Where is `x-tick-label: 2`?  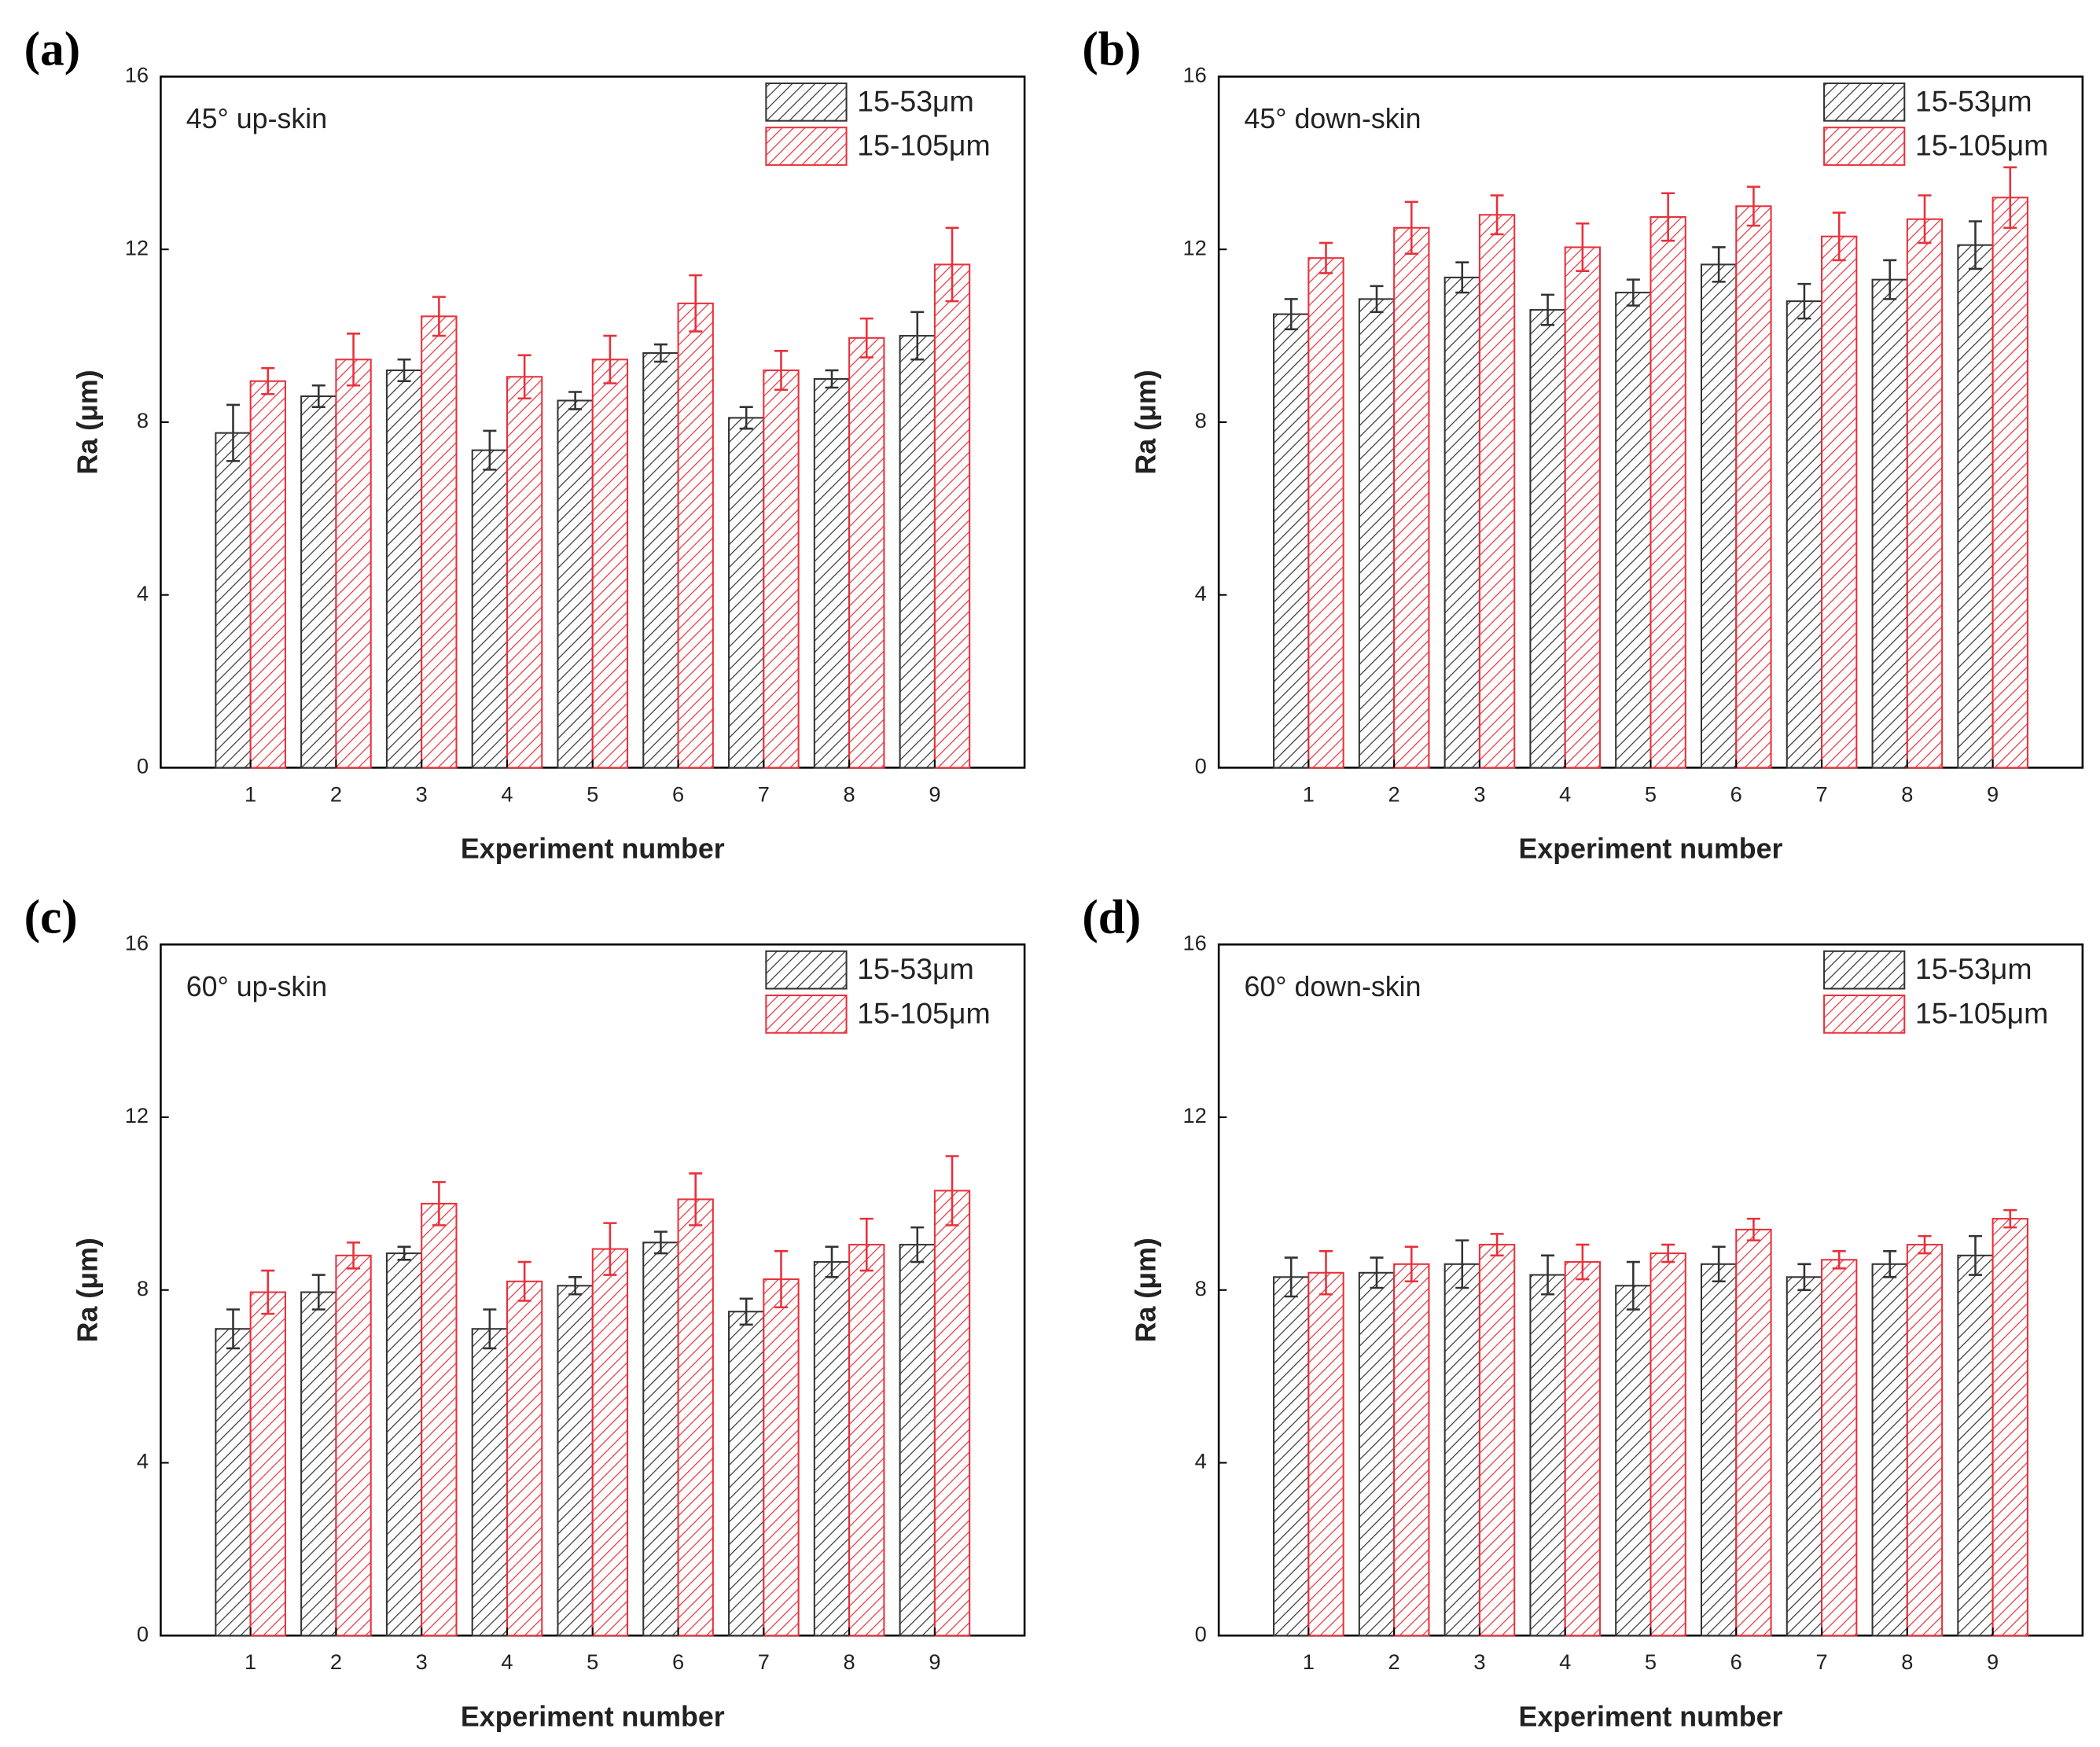
x-tick-label: 2 is located at coordinates (1394, 794).